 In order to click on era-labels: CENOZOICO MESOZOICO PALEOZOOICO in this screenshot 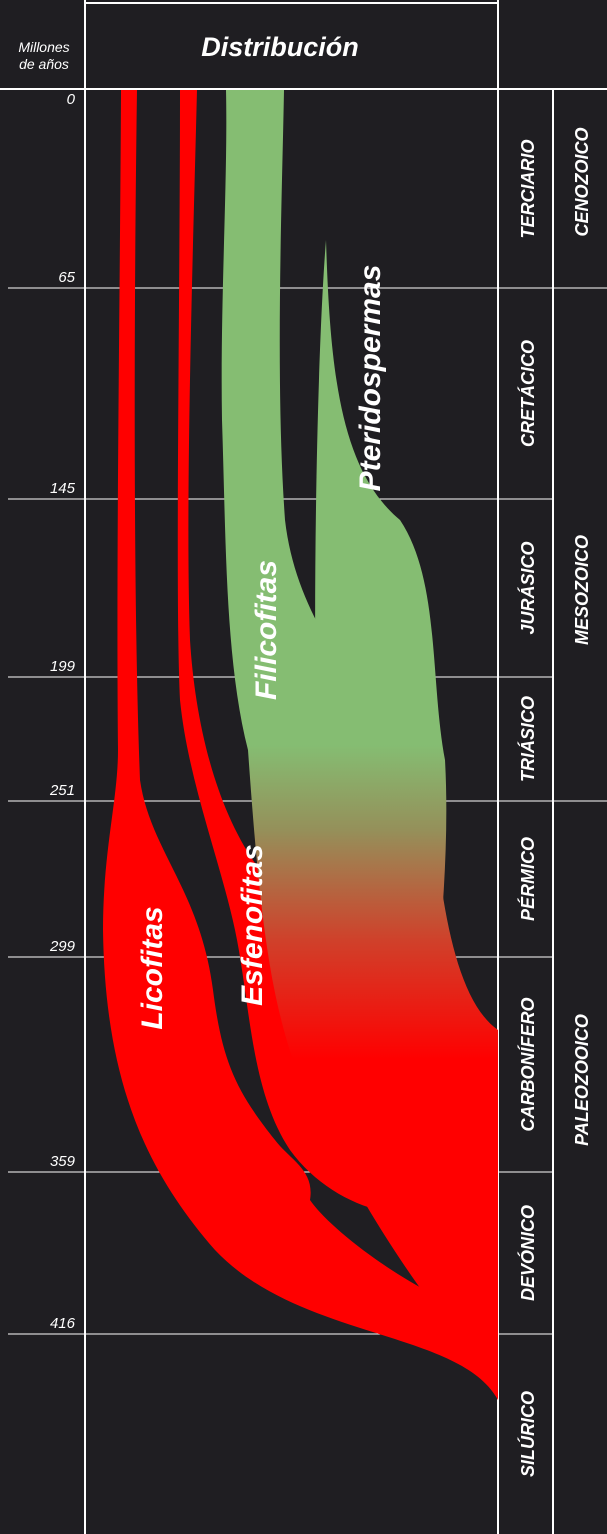, I will do `click(582, 636)`.